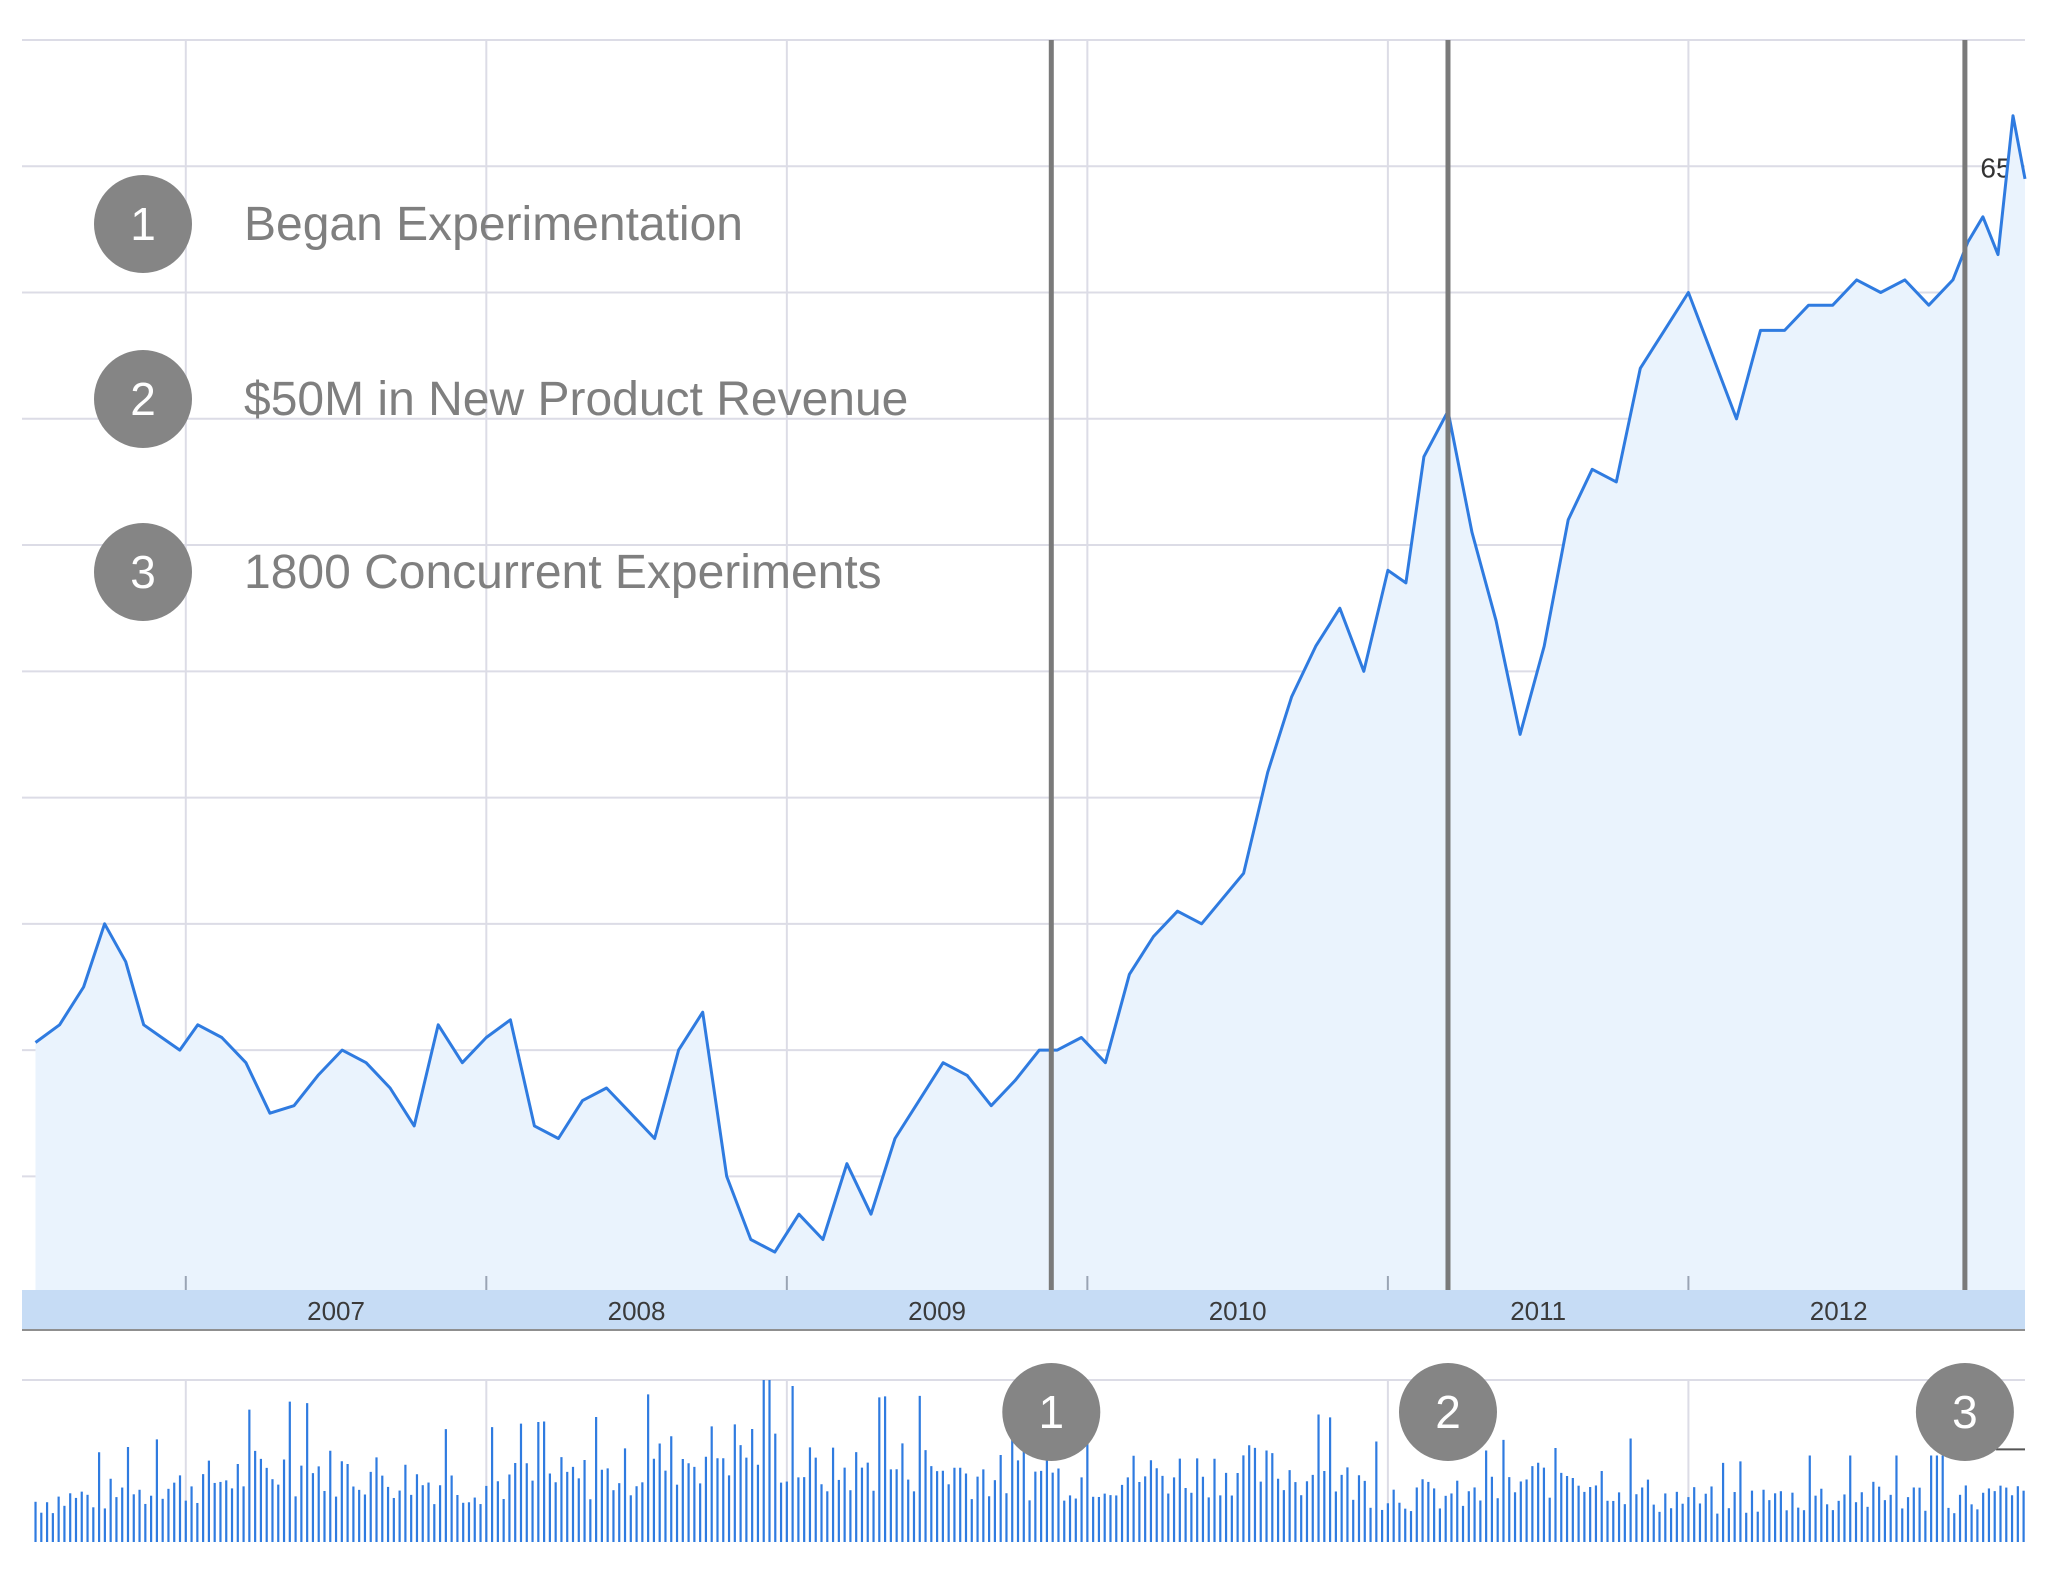 The height and width of the screenshot is (1582, 2048). I want to click on x-tick-label: 2012, so click(1839, 1311).